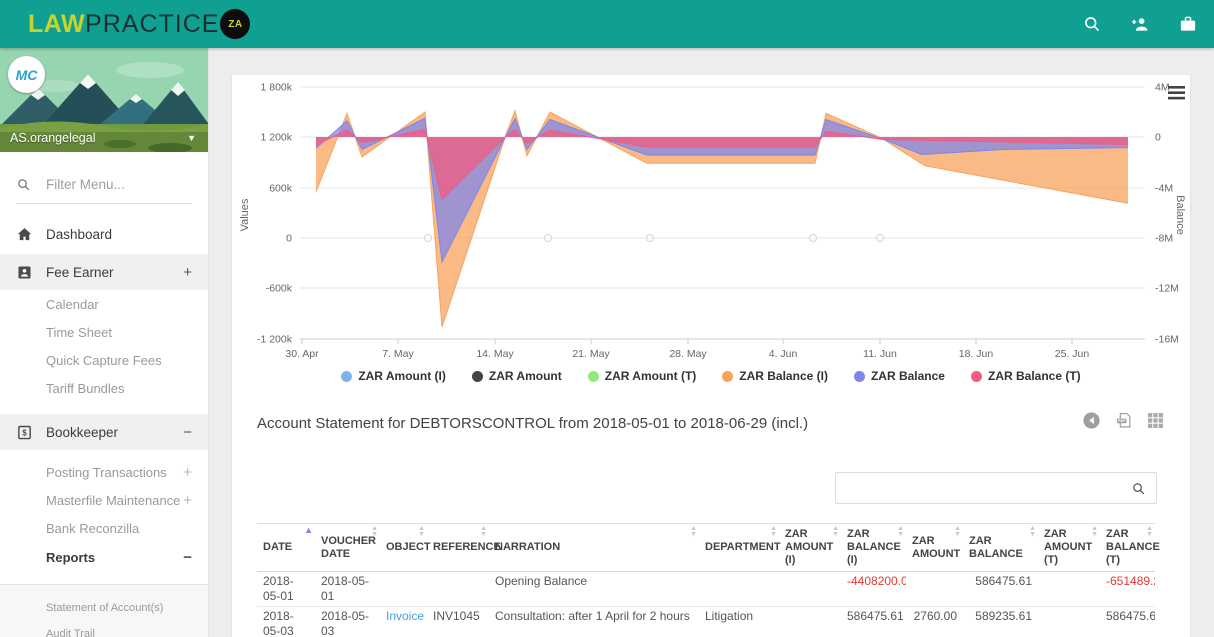 Image resolution: width=1214 pixels, height=637 pixels. Describe the element at coordinates (740, 547) in the screenshot. I see `column-header: DEPARTMENT ▲ ▼` at that location.